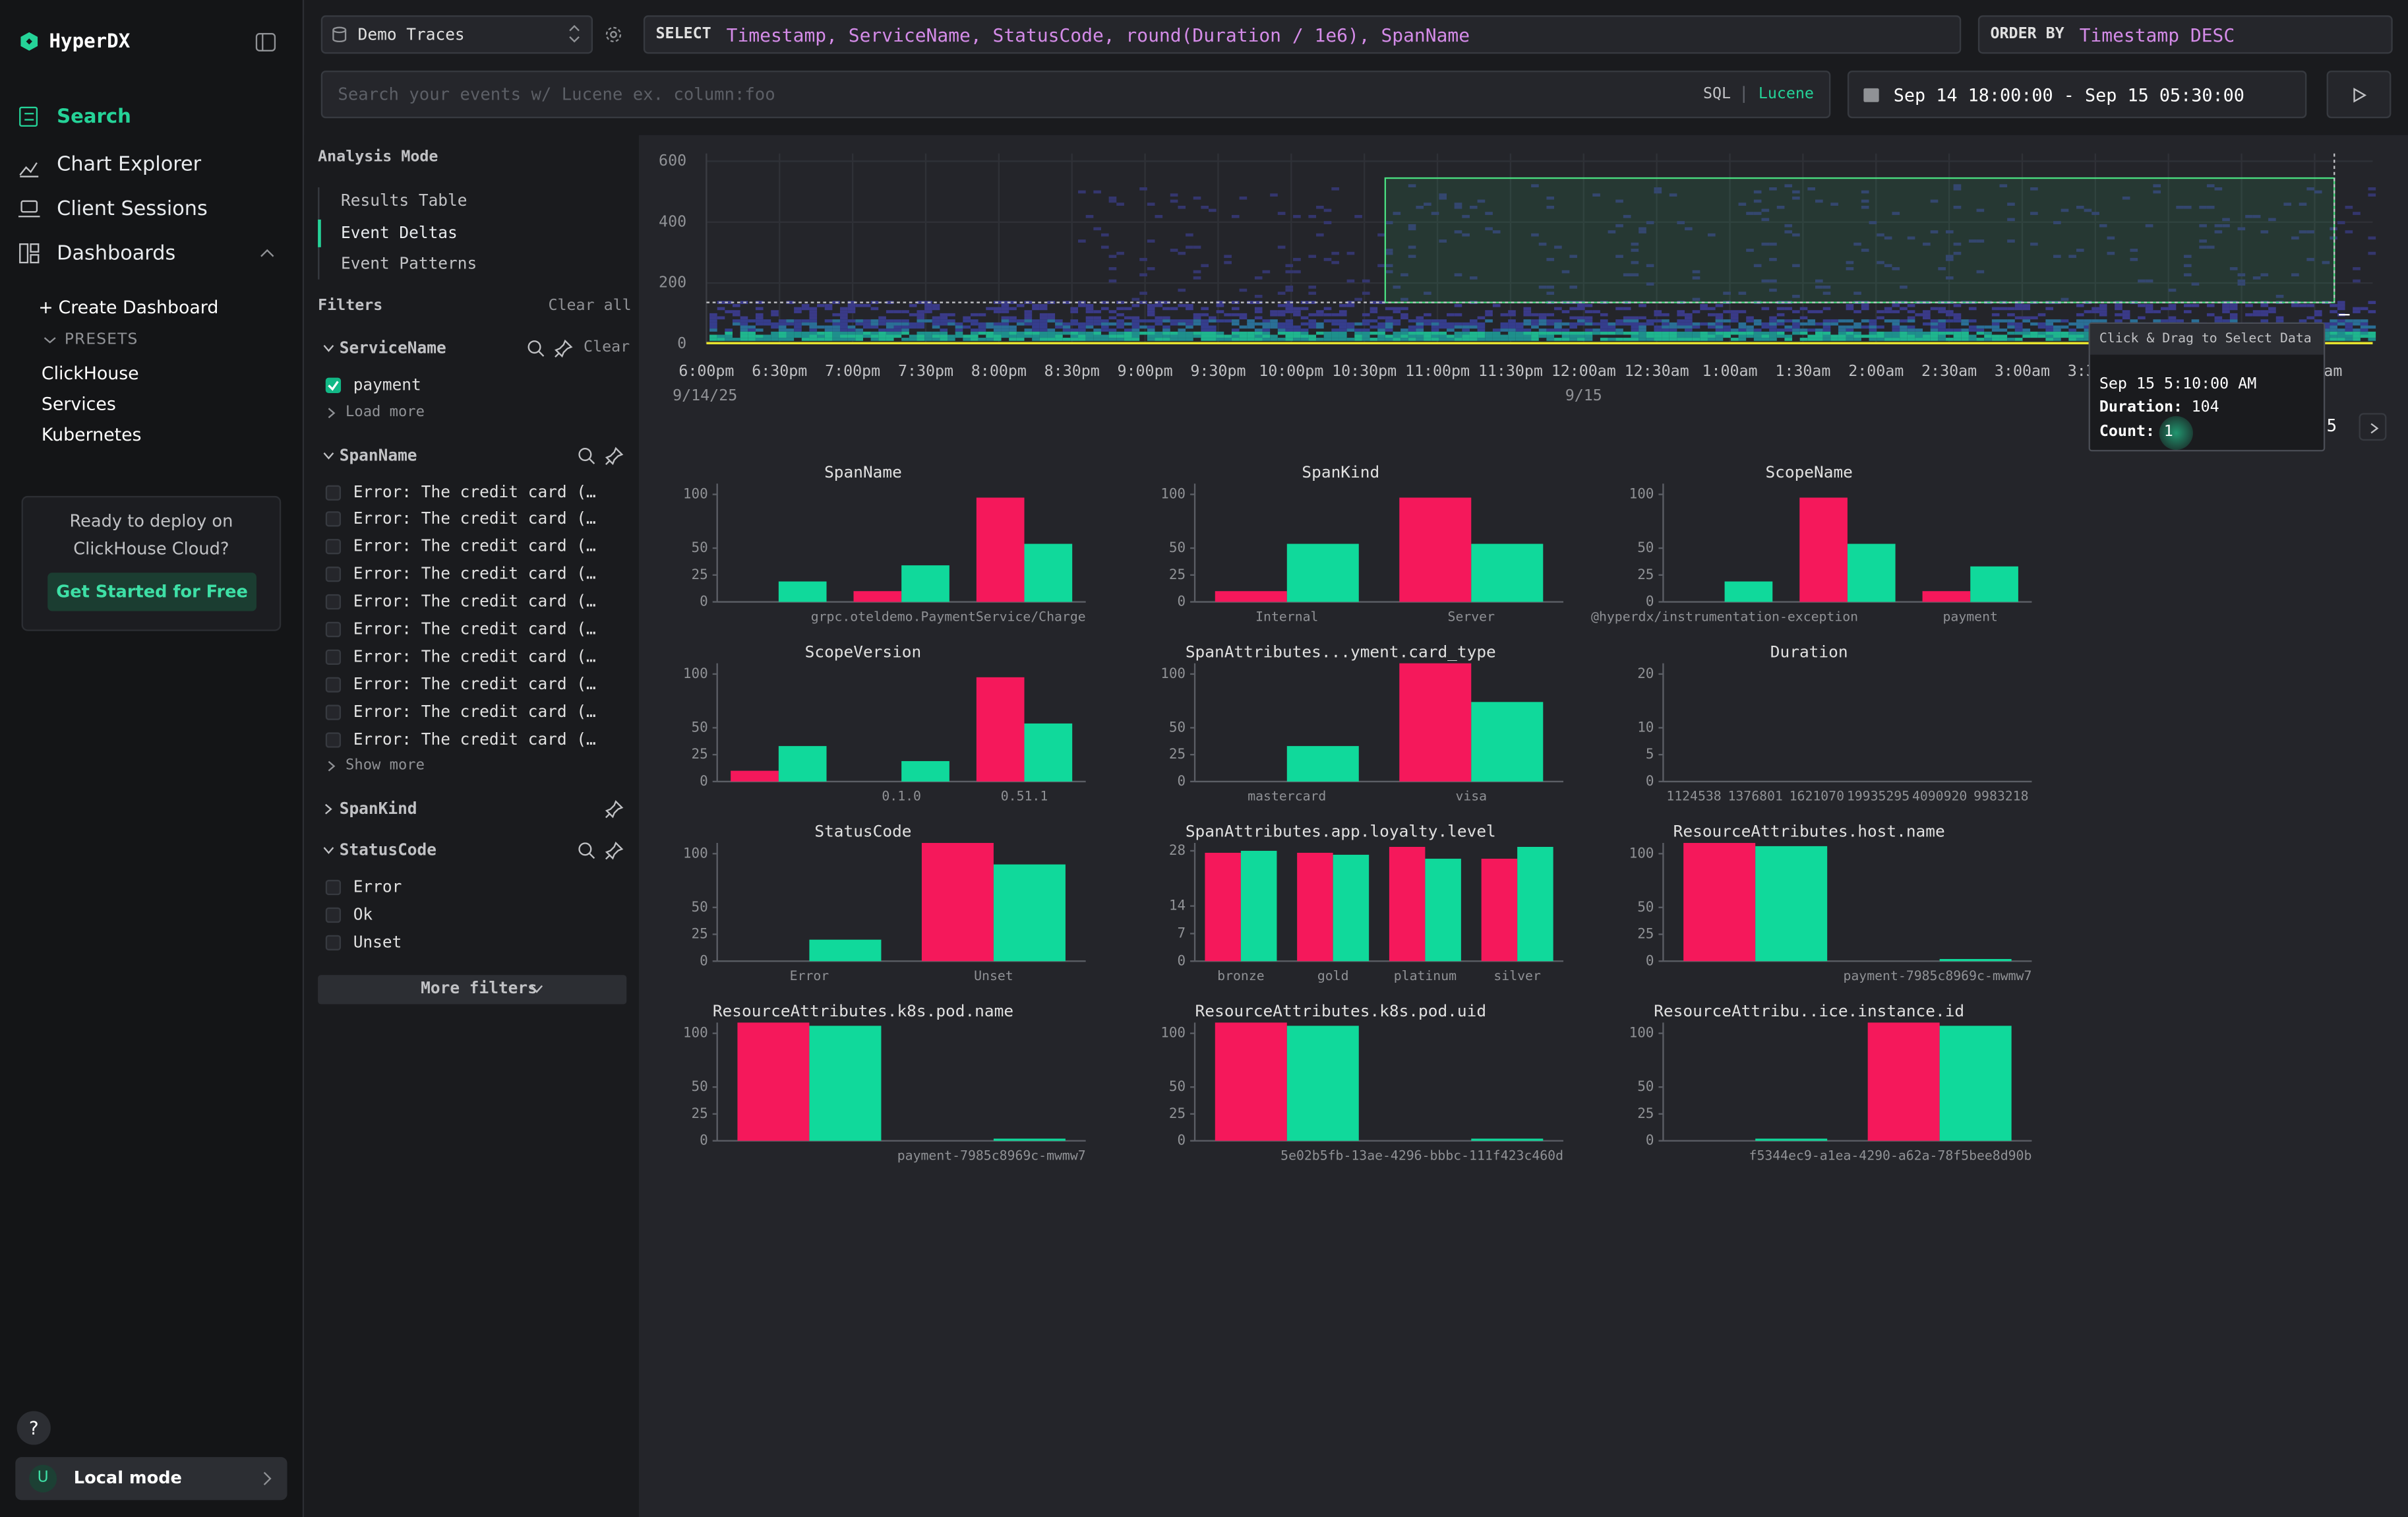 Image resolution: width=2408 pixels, height=1517 pixels. What do you see at coordinates (116, 255) in the screenshot?
I see `nav-item: Dashboards` at bounding box center [116, 255].